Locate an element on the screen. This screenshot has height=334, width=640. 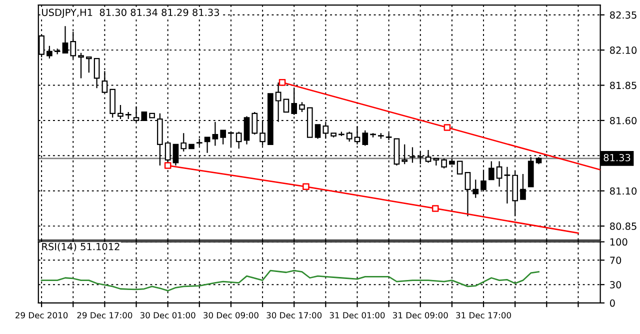
x-tick-label: 30 Dec 17:00 is located at coordinates (294, 315).